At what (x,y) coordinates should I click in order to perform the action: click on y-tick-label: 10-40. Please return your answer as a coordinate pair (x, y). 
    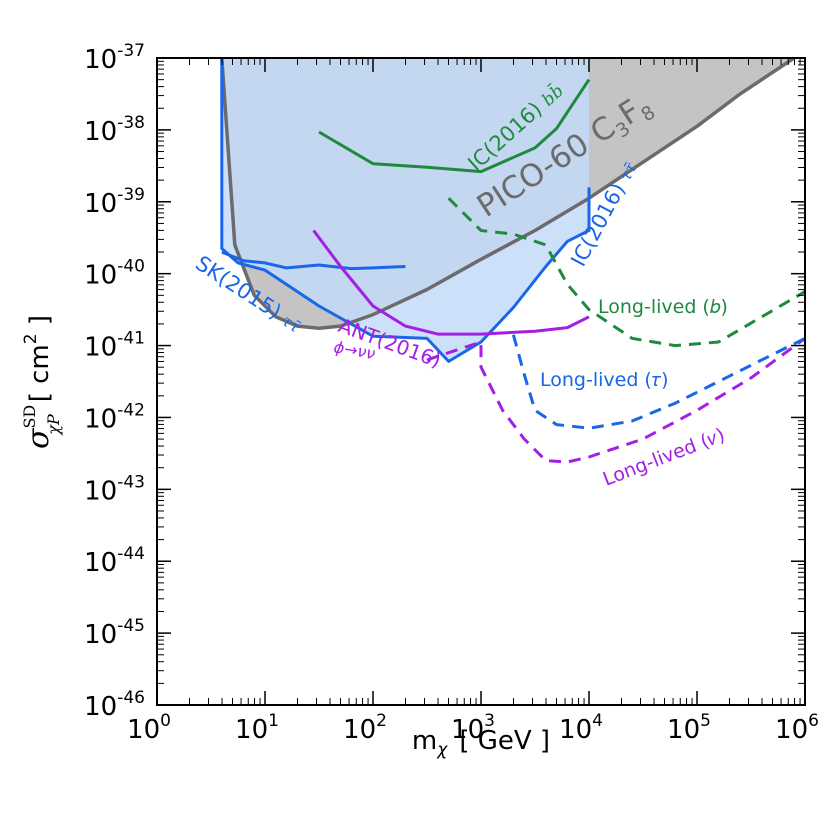
    Looking at the image, I should click on (114, 274).